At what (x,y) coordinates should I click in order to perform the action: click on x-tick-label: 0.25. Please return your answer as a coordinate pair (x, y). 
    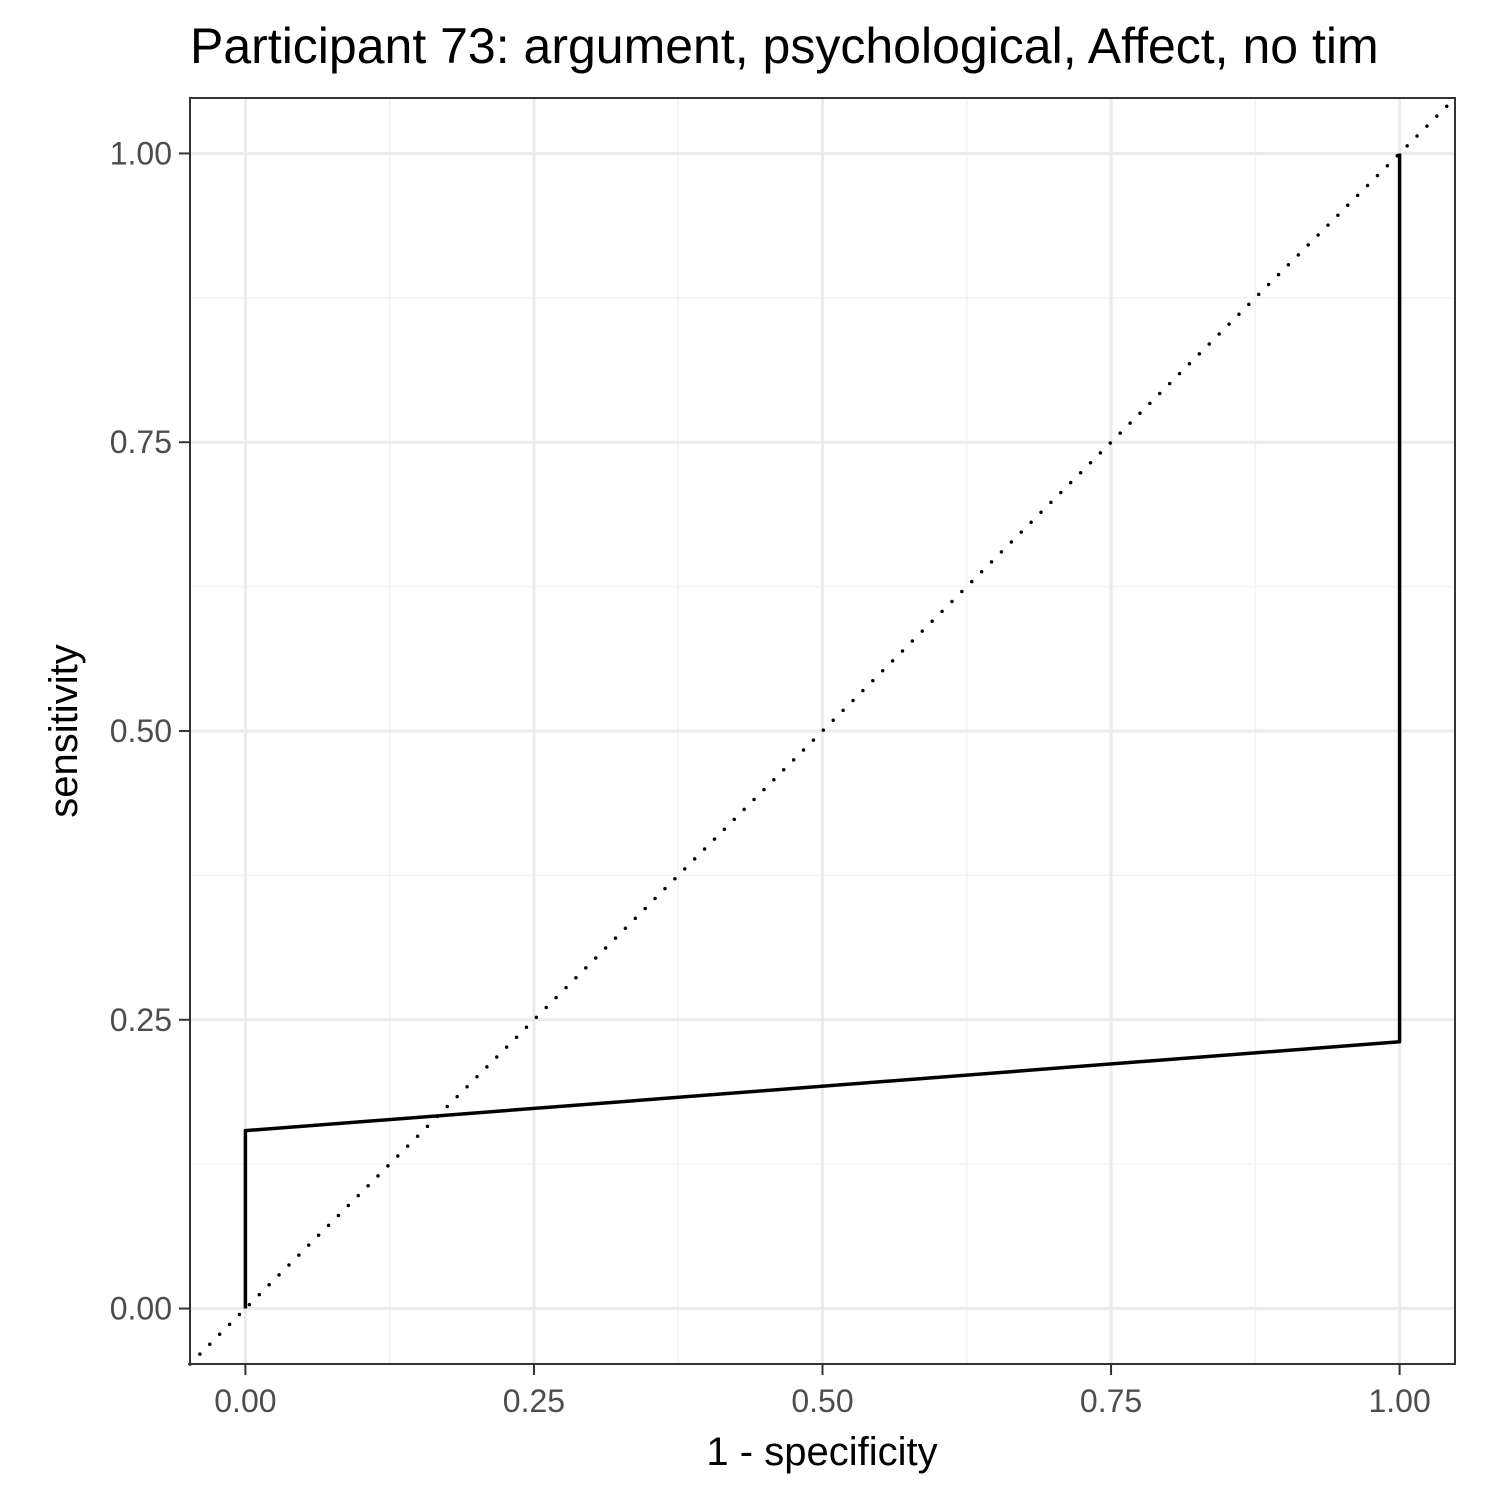
    Looking at the image, I should click on (534, 1401).